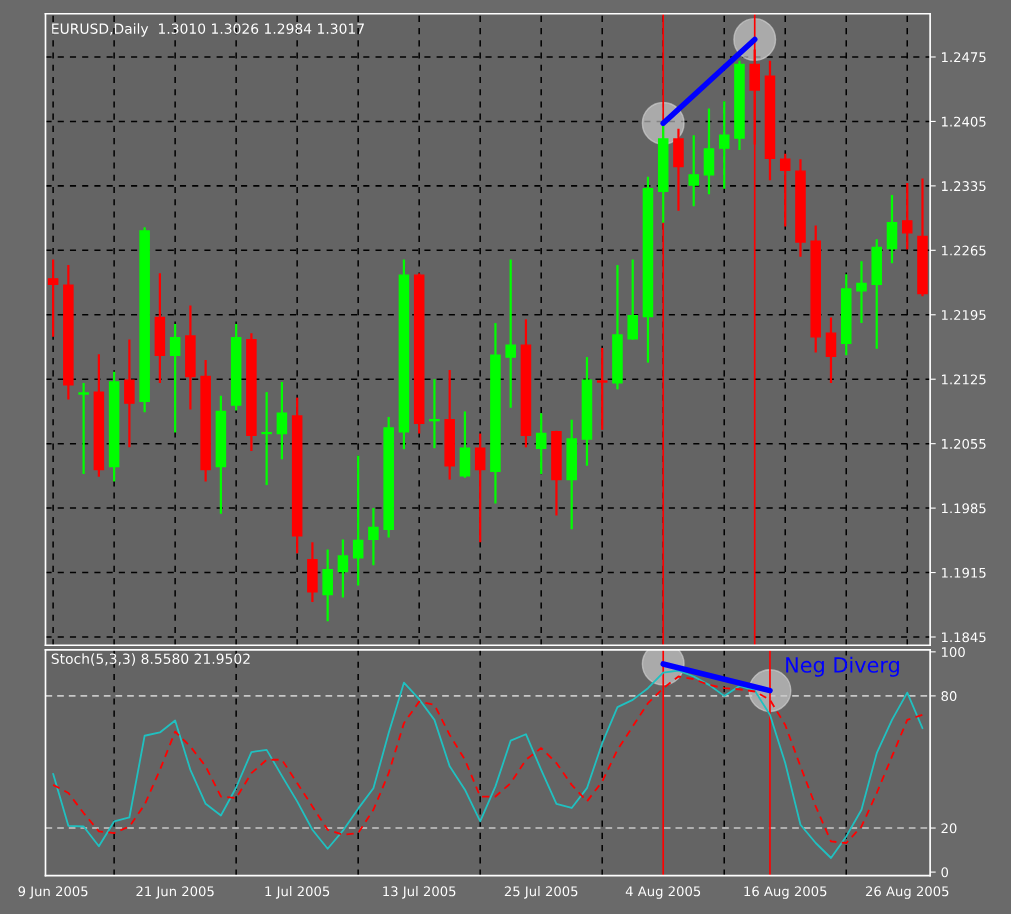  Describe the element at coordinates (963, 637) in the screenshot. I see `y-tick-label: 1.1845` at that location.